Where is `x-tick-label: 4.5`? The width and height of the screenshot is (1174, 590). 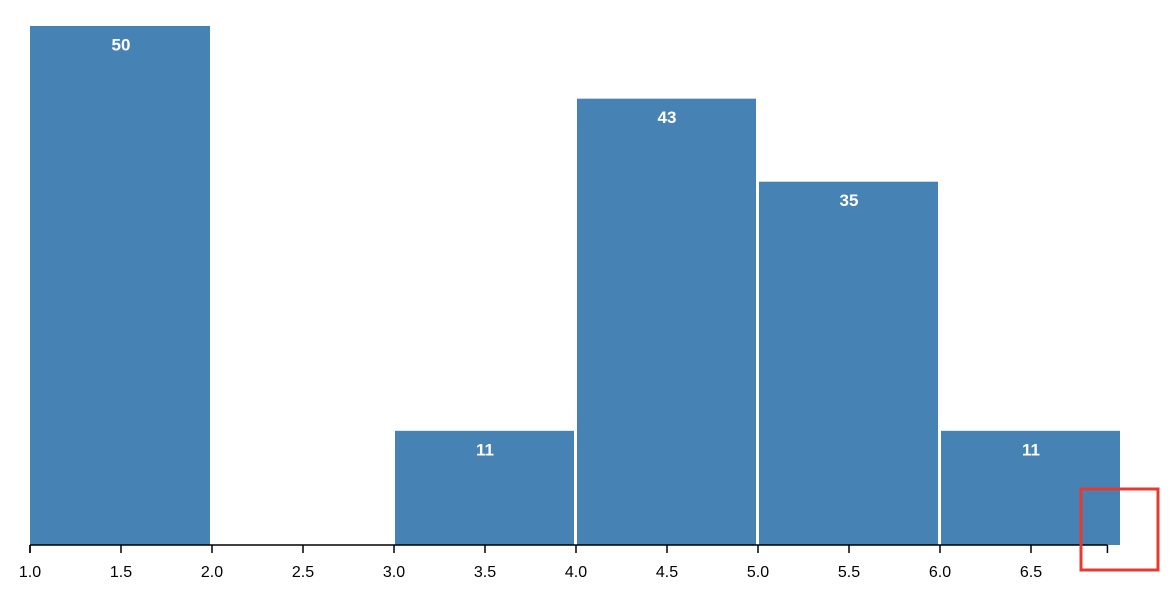
x-tick-label: 4.5 is located at coordinates (667, 572).